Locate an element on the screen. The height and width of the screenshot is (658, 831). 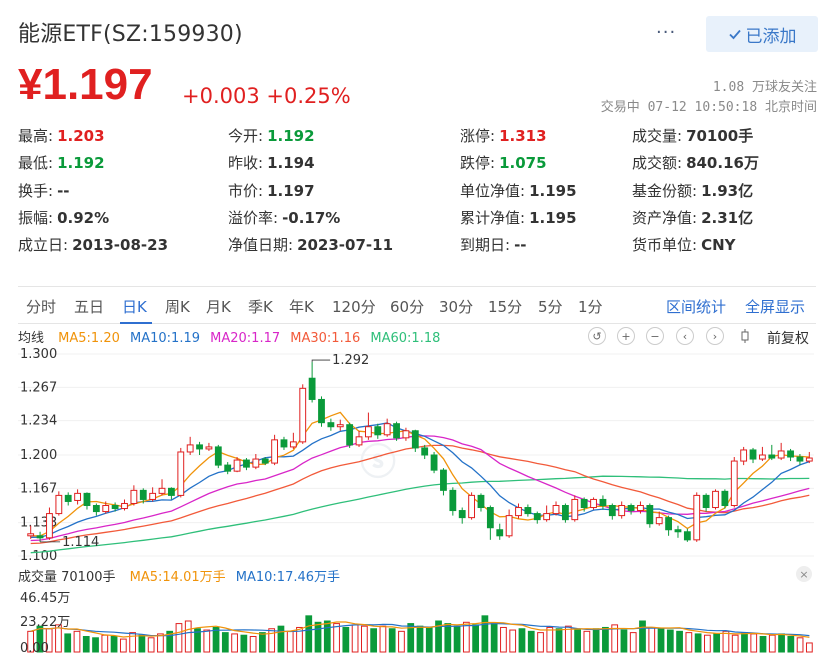
undo-icon: ↺ is located at coordinates (597, 336).